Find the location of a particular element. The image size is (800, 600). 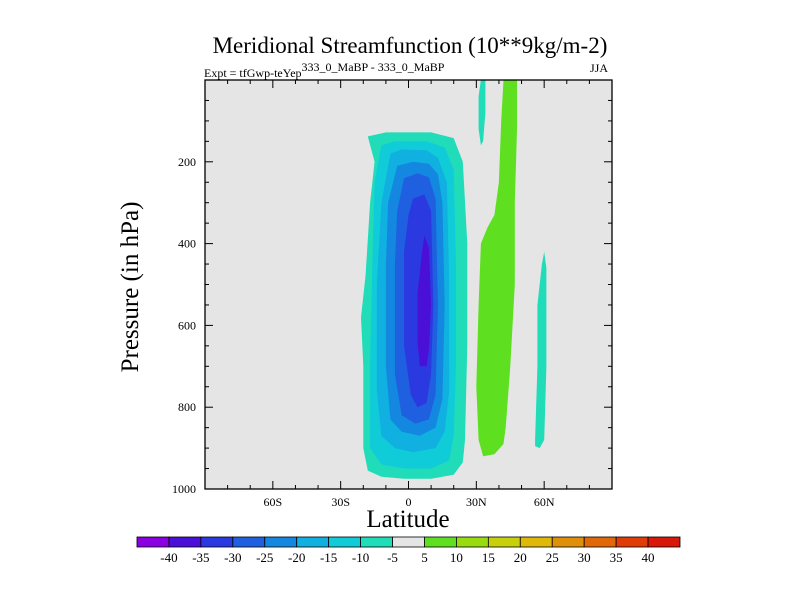

colorbar-label: 35 is located at coordinates (616, 557).